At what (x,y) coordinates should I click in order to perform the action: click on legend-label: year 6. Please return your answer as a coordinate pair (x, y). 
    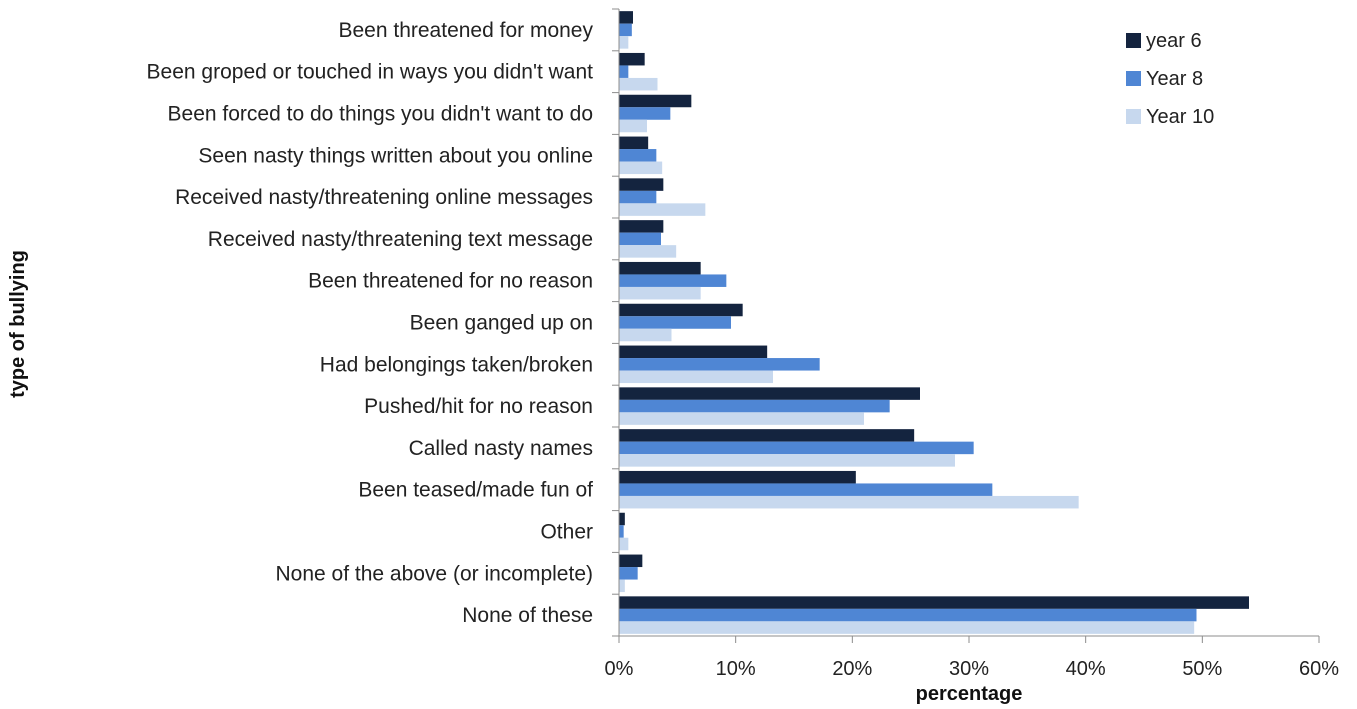
    Looking at the image, I should click on (1174, 41).